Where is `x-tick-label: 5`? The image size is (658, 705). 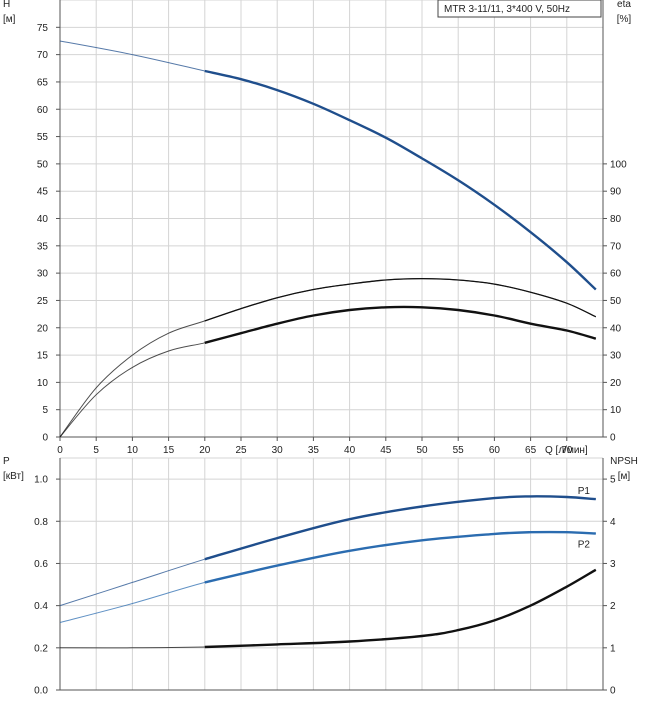 x-tick-label: 5 is located at coordinates (96, 450).